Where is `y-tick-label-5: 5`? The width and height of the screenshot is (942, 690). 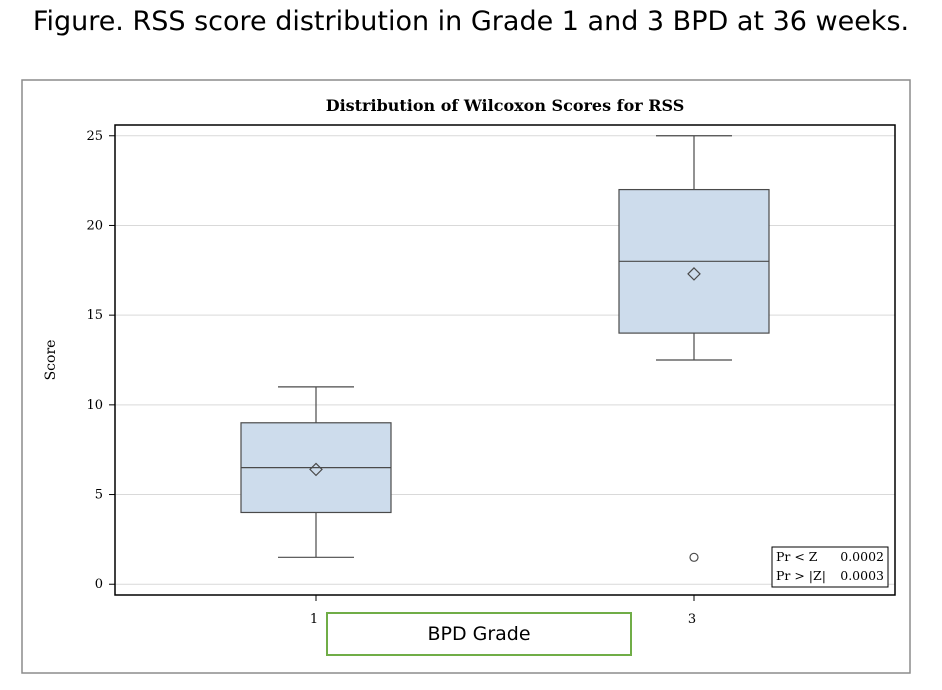 y-tick-label-5: 5 is located at coordinates (99, 495).